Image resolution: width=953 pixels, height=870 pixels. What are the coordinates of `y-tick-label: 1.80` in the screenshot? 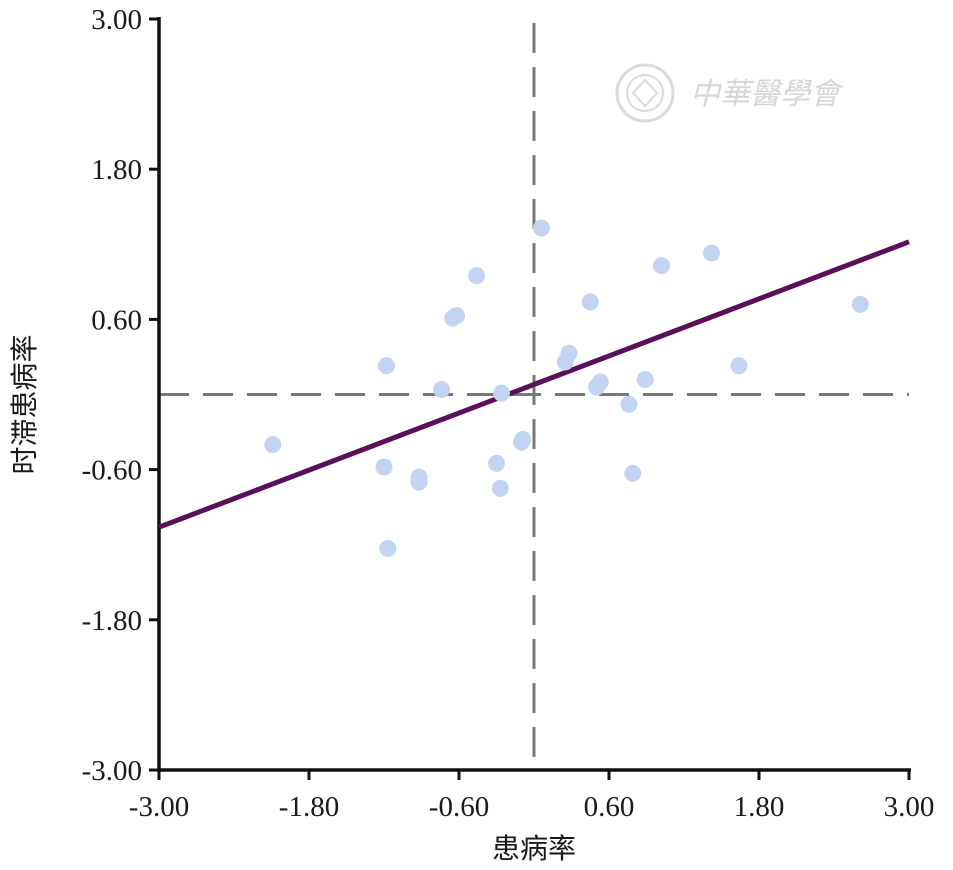 It's located at (116, 170).